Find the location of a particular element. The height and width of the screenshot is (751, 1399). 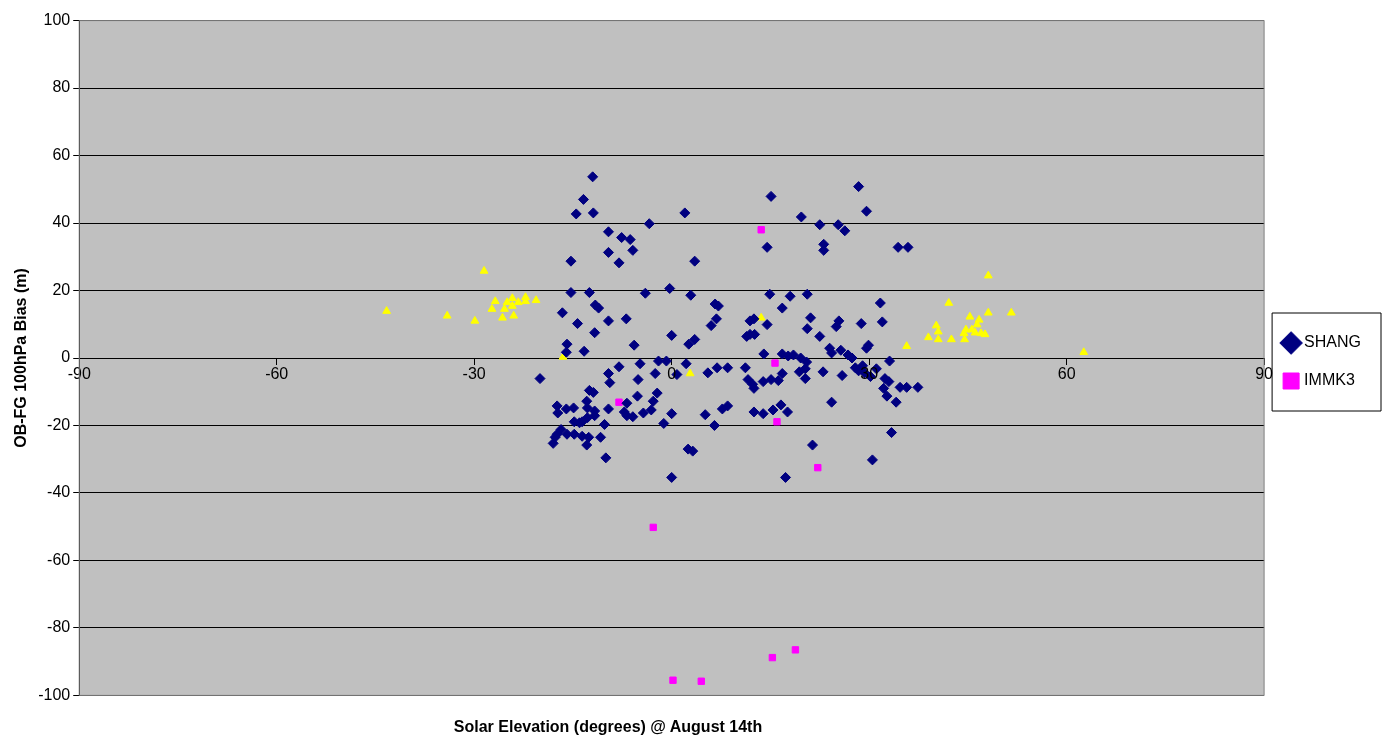

y-axis-title: OB-FG 100hPa Bias (m) is located at coordinates (21, 358).